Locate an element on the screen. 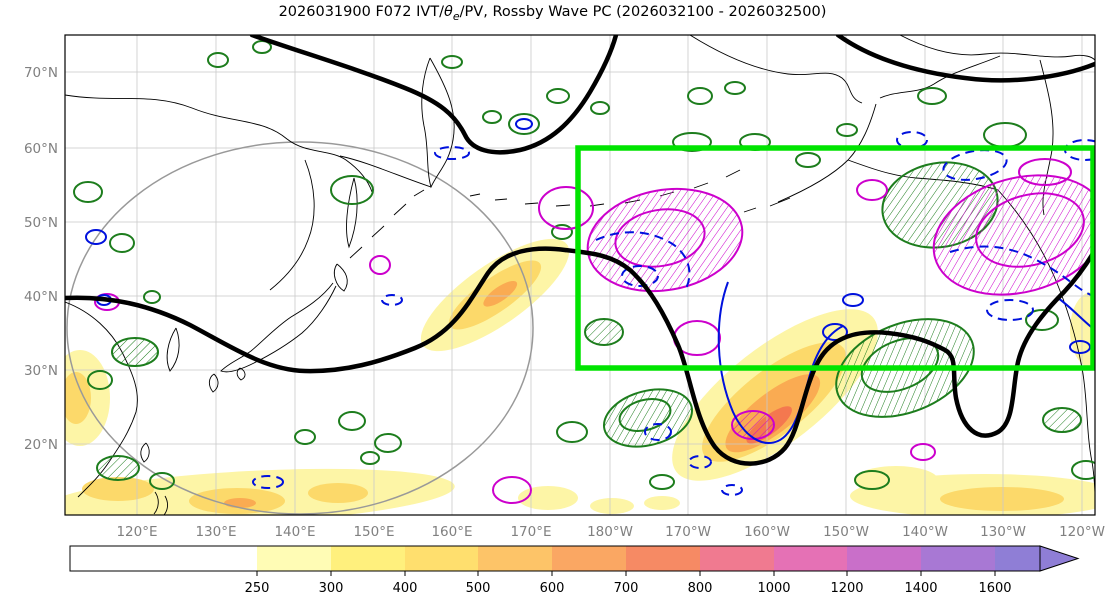 This screenshot has width=1105, height=606. lon-tick-label: 170°E is located at coordinates (530, 532).